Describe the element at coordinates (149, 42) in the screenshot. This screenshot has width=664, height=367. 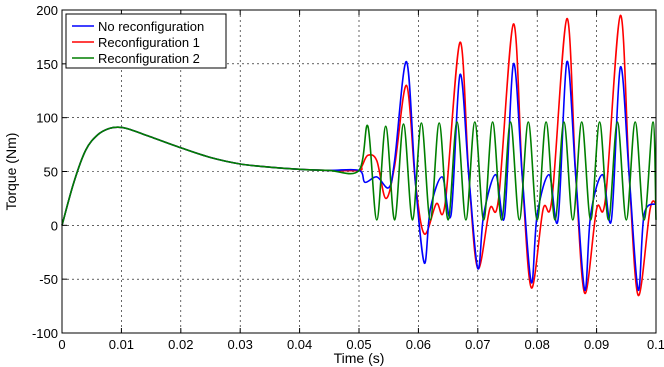
I see `legend-label: Reconfiguration 1` at that location.